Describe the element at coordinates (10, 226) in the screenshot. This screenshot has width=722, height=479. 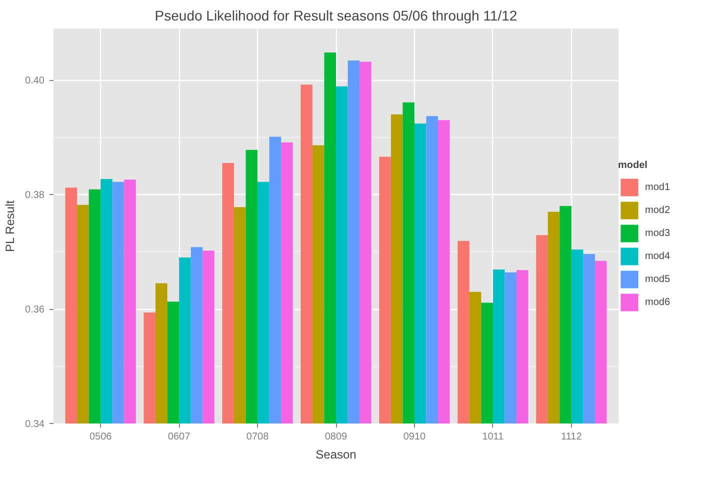
I see `y-axis-title: PL Result` at that location.